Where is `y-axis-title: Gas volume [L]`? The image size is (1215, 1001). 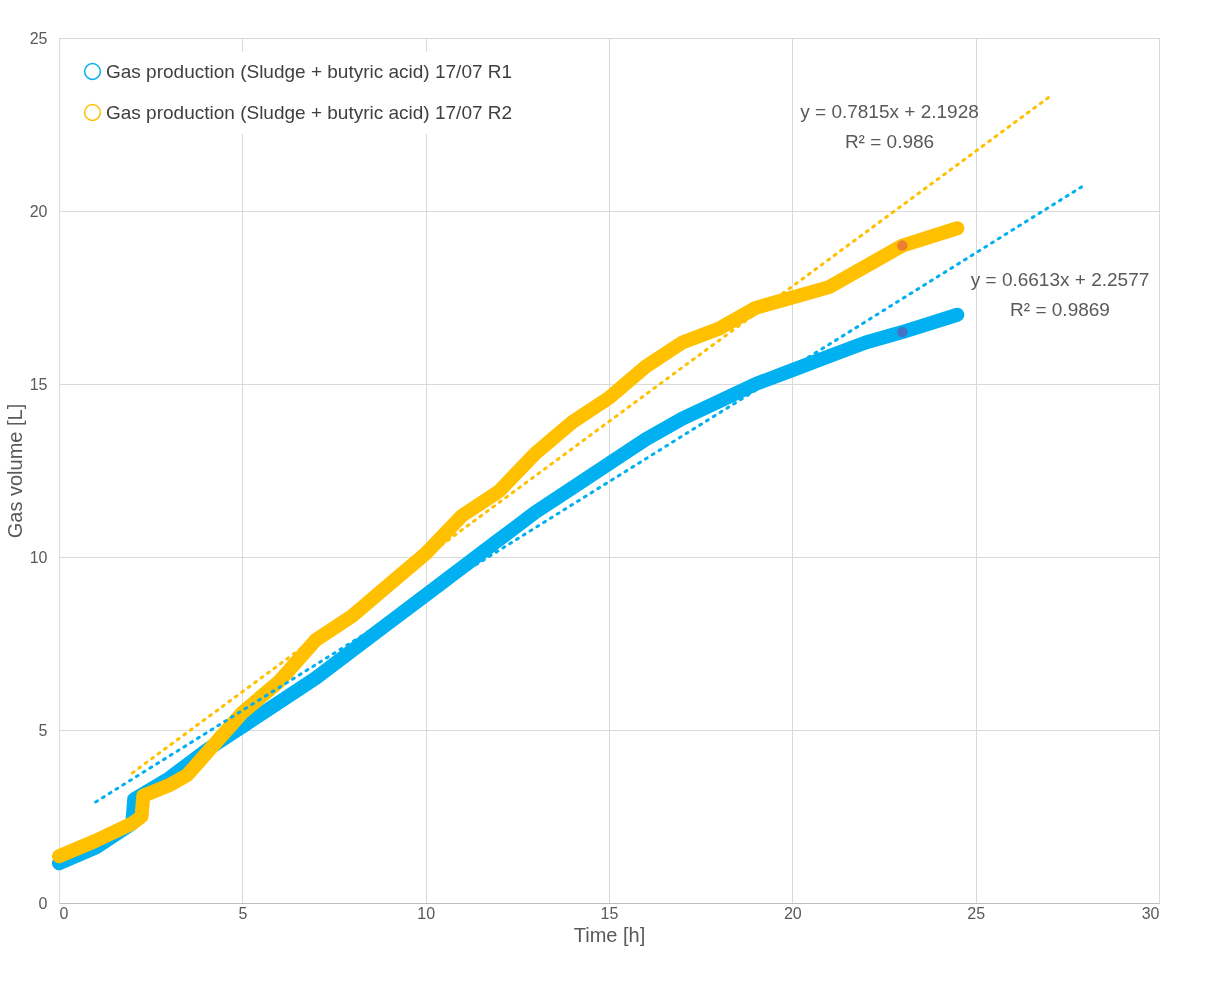 y-axis-title: Gas volume [L] is located at coordinates (14, 471).